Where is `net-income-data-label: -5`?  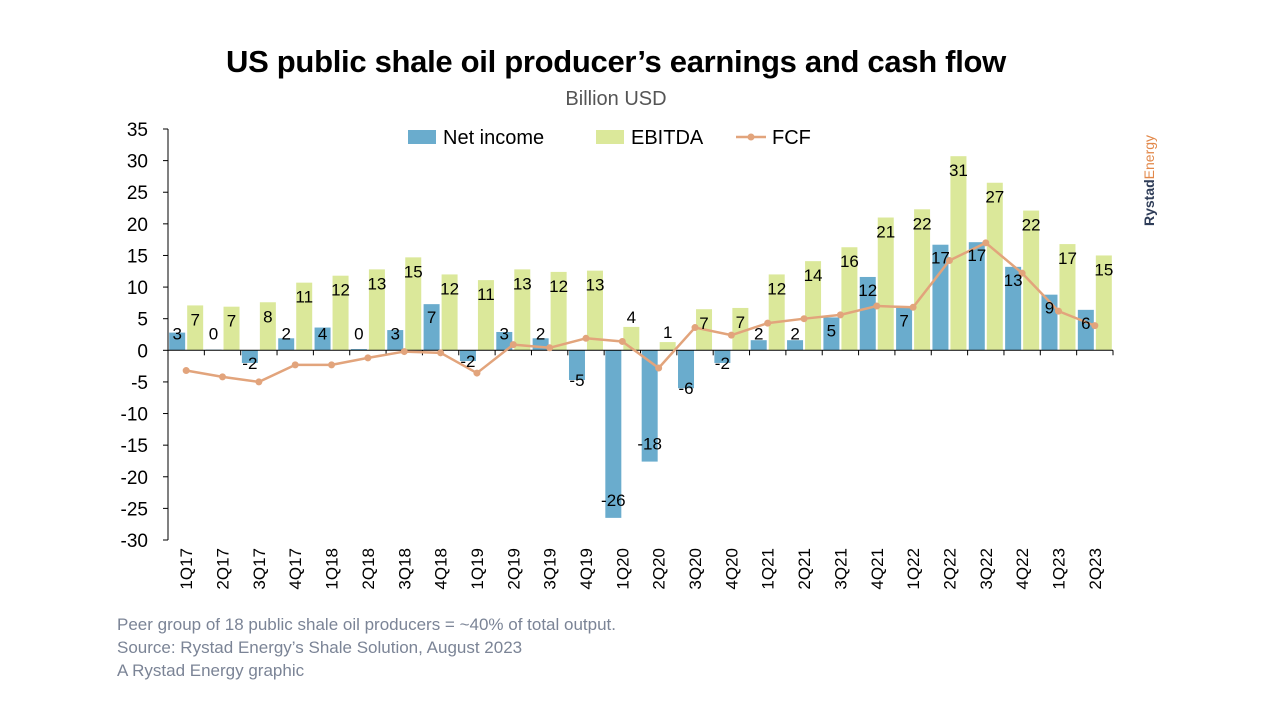 net-income-data-label: -5 is located at coordinates (576, 380).